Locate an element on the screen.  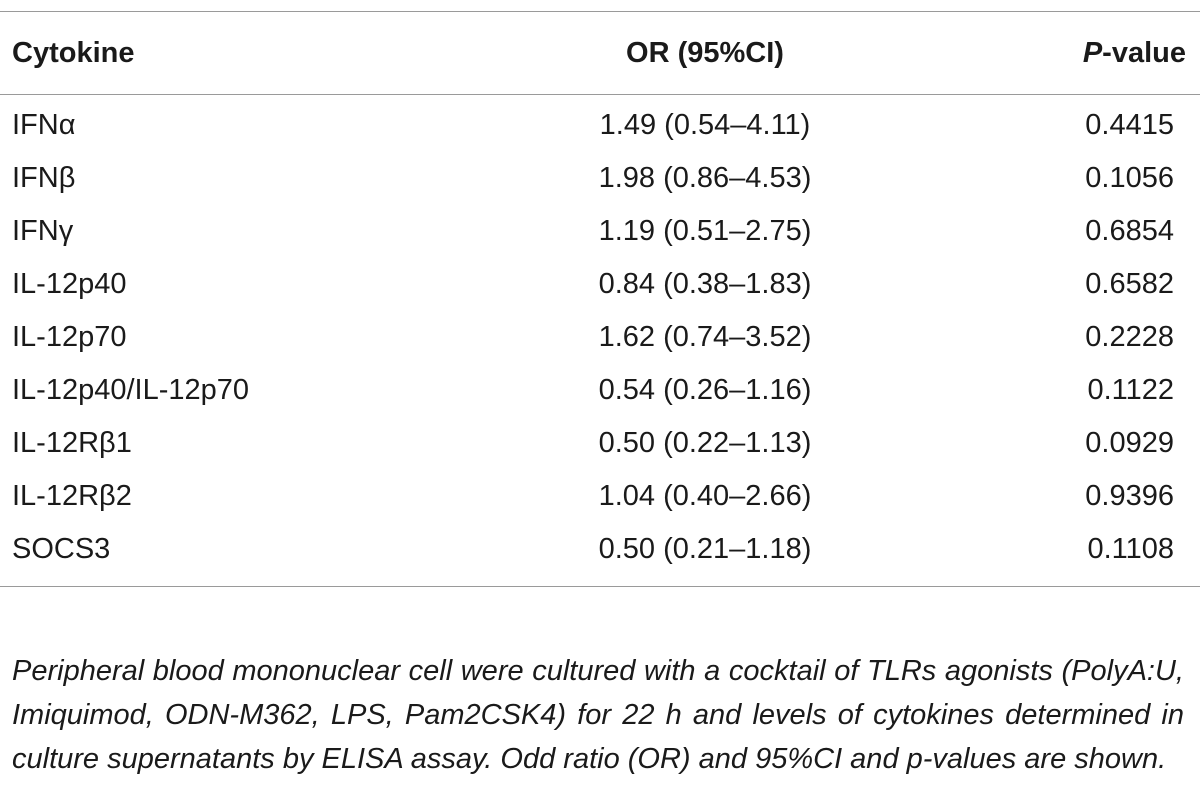
header-p-value: P-value is located at coordinates (1030, 53).